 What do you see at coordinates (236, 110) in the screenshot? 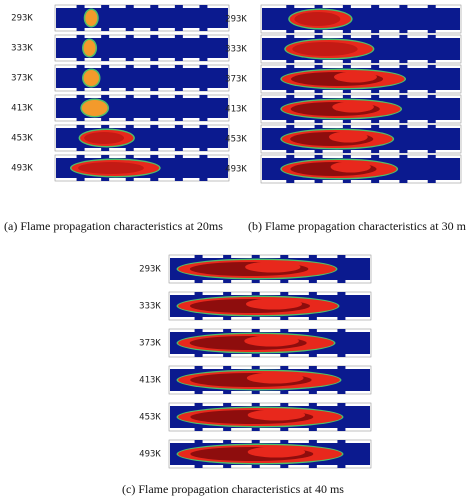
I see `temperature-label: 413K` at bounding box center [236, 110].